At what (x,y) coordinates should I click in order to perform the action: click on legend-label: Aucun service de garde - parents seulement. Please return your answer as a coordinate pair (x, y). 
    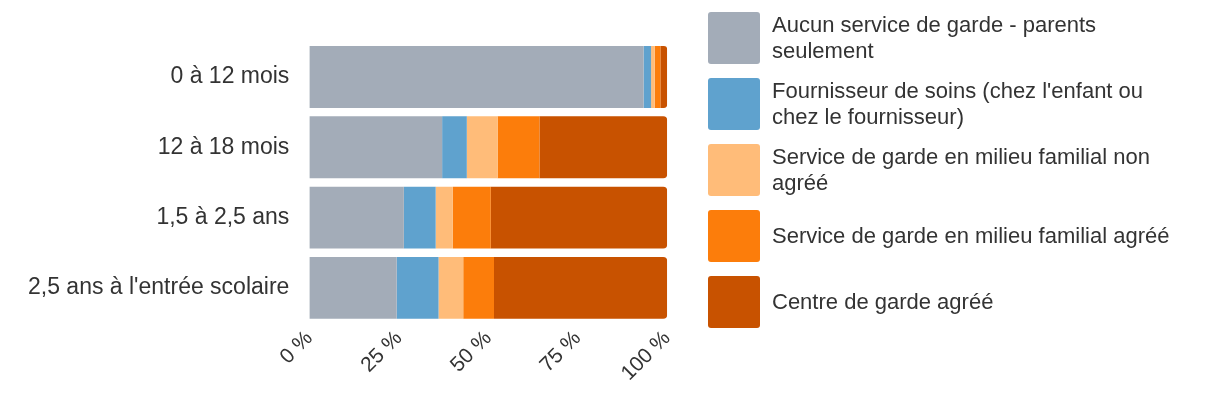
    Looking at the image, I should click on (935, 38).